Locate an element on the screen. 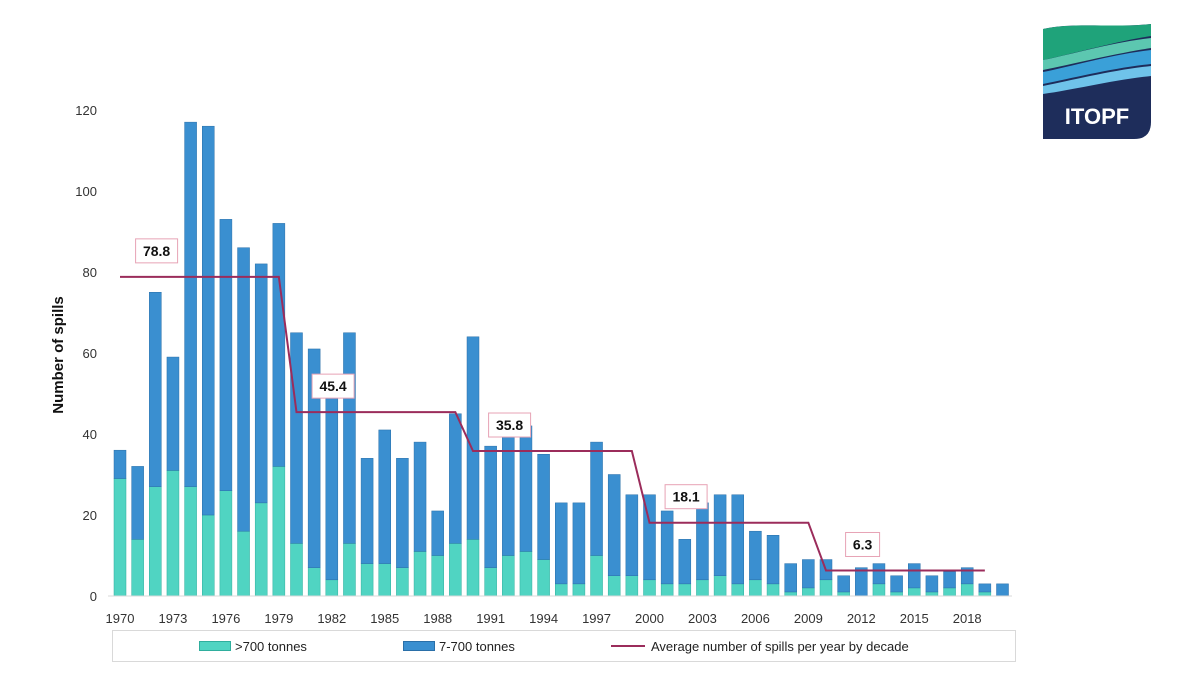 The image size is (1200, 675). y-axis-label: Number of spills is located at coordinates (58, 355).